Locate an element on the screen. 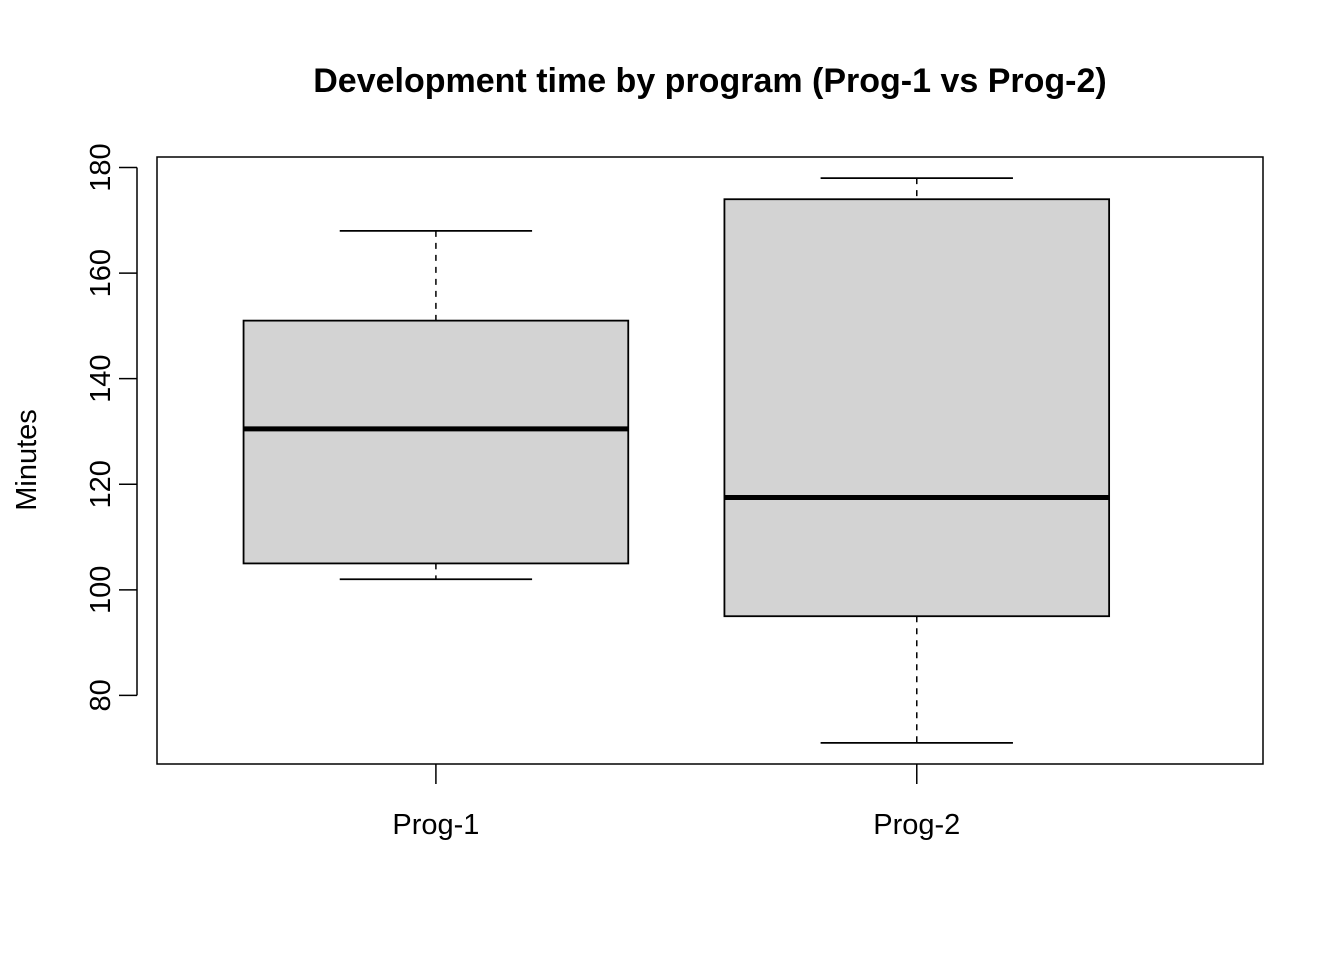  x-axis: Prog-1 Prog-2 is located at coordinates (676, 802).